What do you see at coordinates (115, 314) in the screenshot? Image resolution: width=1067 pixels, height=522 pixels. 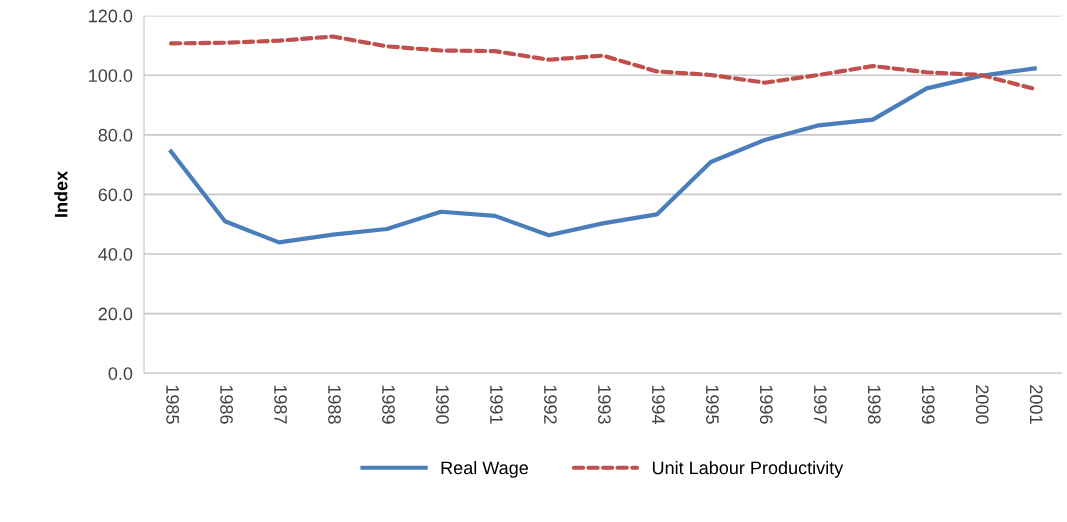 I see `y-tick-label: 20.0` at bounding box center [115, 314].